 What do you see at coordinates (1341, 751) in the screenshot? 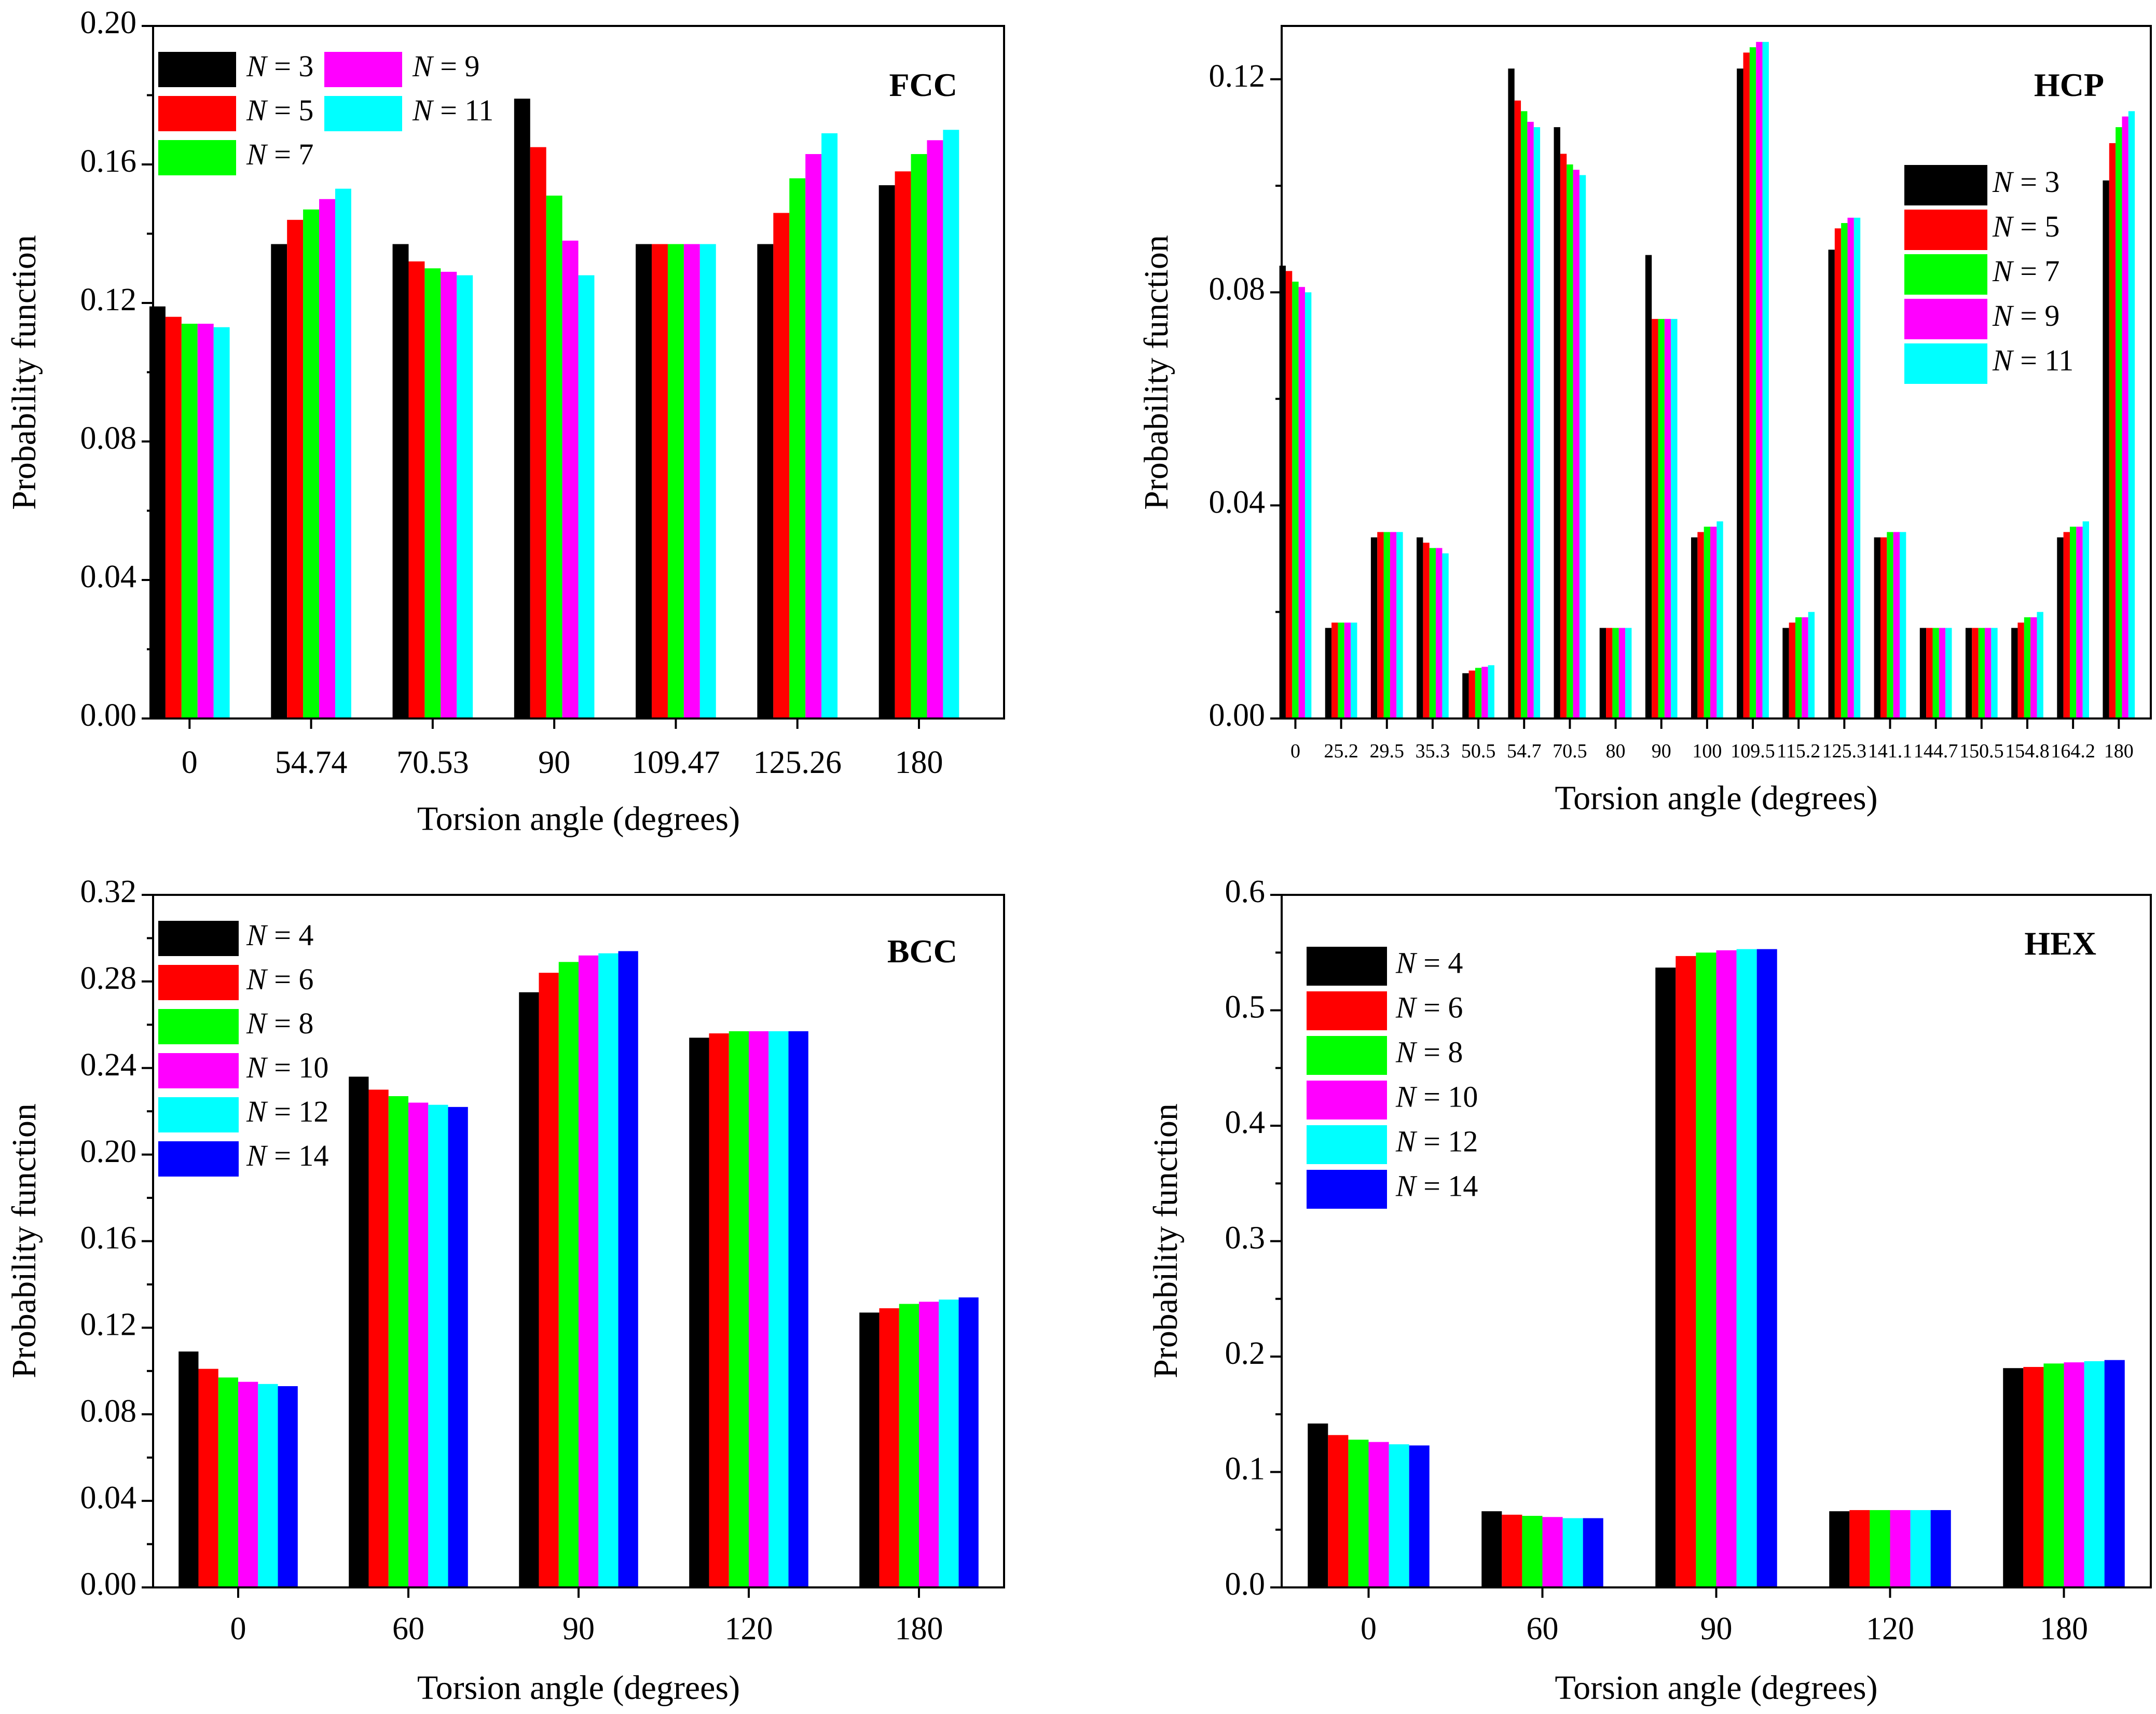
I see `x-tick-label: 25.2` at bounding box center [1341, 751].